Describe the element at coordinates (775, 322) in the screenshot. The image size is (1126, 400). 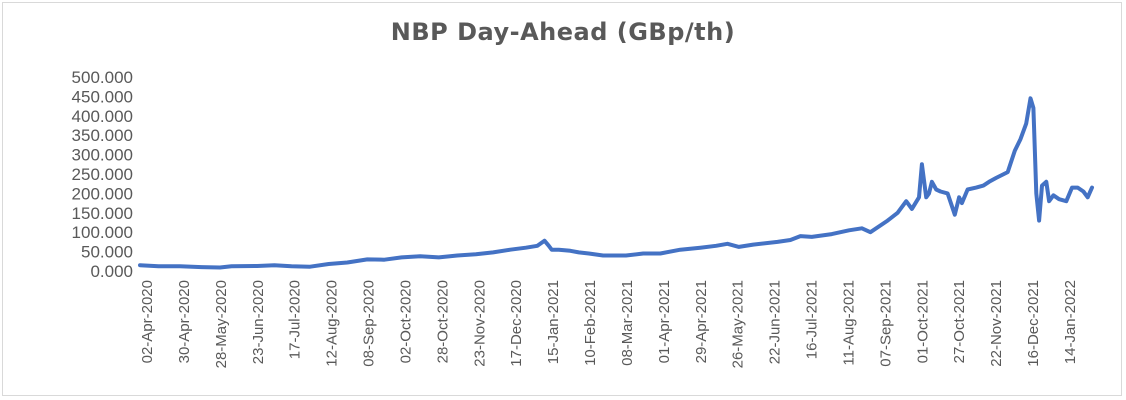
I see `x-tick-label: 22-Jun-2021` at that location.